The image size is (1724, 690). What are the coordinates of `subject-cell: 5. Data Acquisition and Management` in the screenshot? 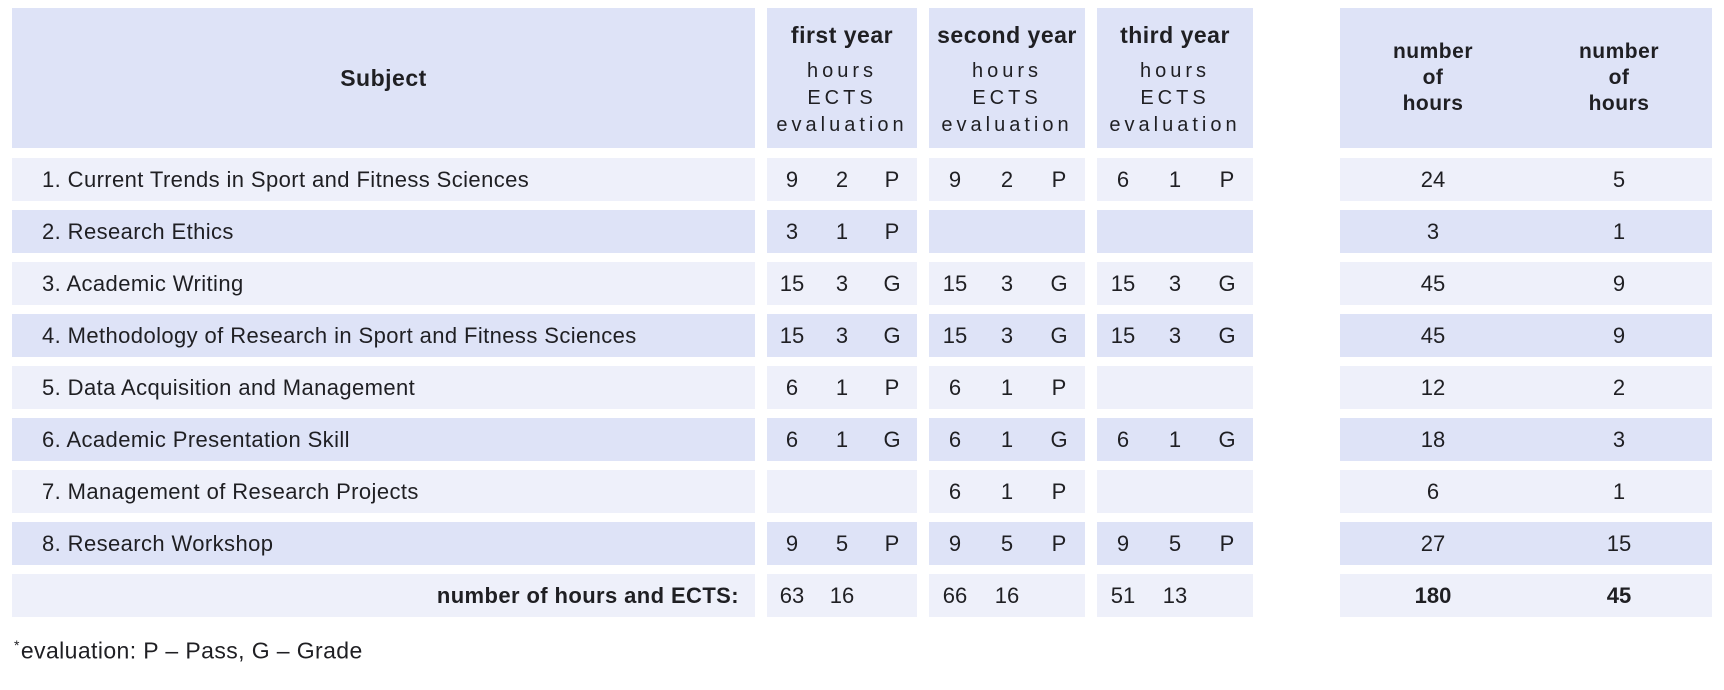 It's located at (383, 387).